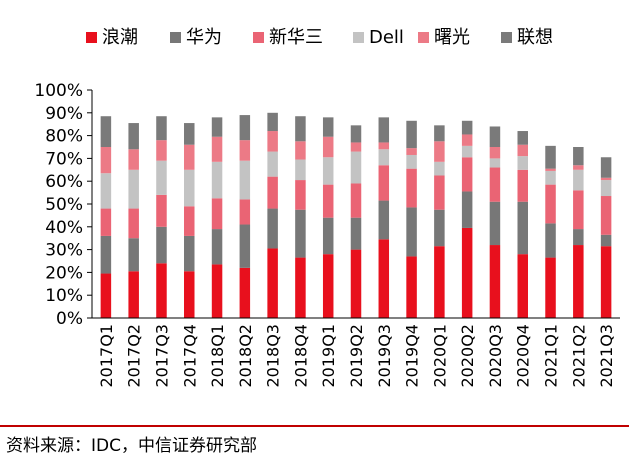 The image size is (629, 461). Describe the element at coordinates (273, 356) in the screenshot. I see `x-tick-label: 2018Q3` at that location.